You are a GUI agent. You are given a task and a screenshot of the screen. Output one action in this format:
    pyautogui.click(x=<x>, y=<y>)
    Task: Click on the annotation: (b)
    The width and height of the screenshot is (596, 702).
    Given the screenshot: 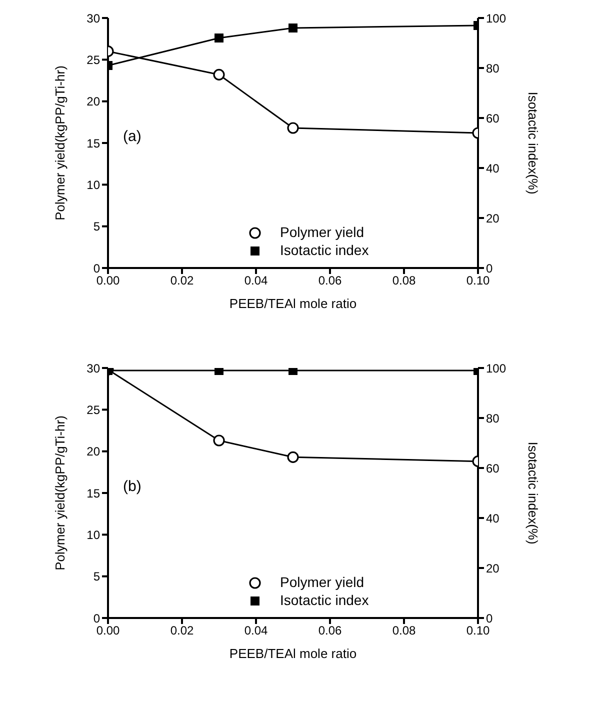 What is the action you would take?
    pyautogui.click(x=132, y=486)
    